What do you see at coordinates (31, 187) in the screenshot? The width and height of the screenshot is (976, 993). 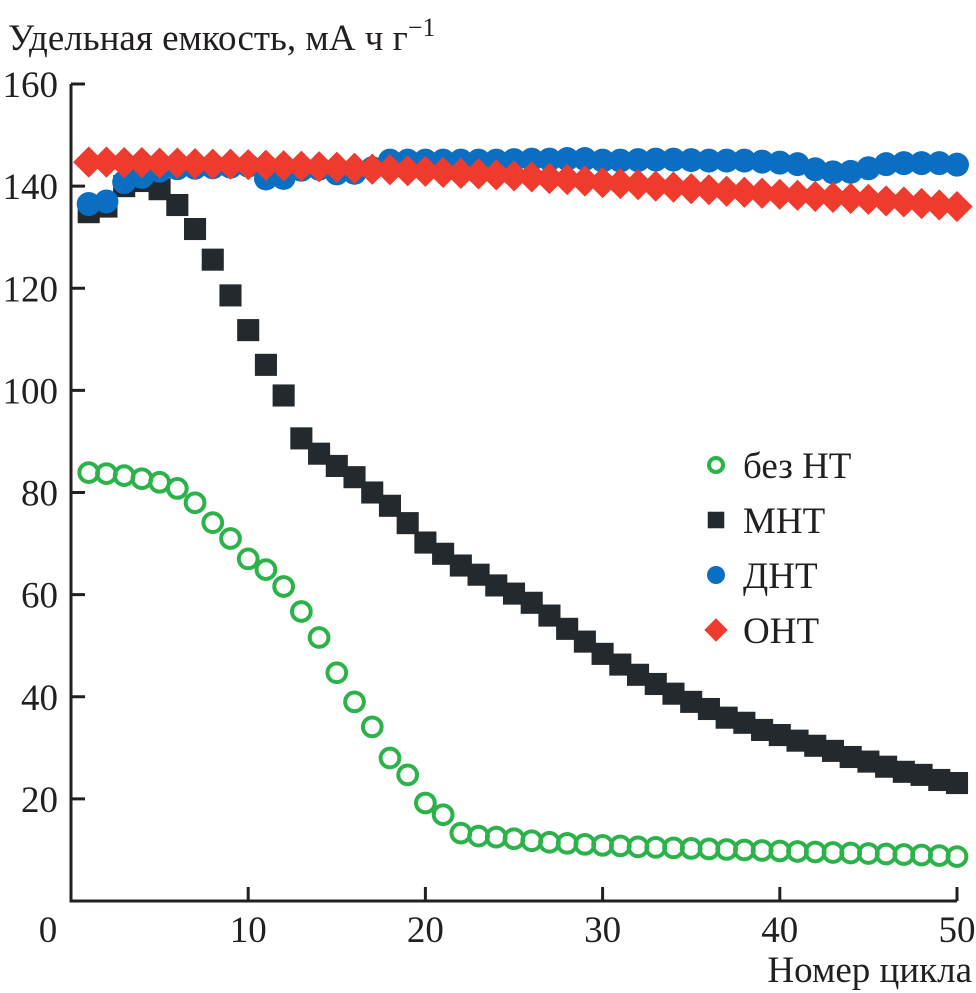 I see `y-tick-label: 140` at bounding box center [31, 187].